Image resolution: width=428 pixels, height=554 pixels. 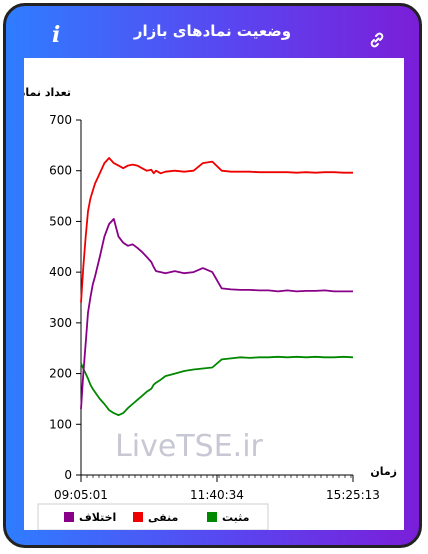 I want to click on widget-header: وضعیت نمادهای بازار, so click(x=212, y=31).